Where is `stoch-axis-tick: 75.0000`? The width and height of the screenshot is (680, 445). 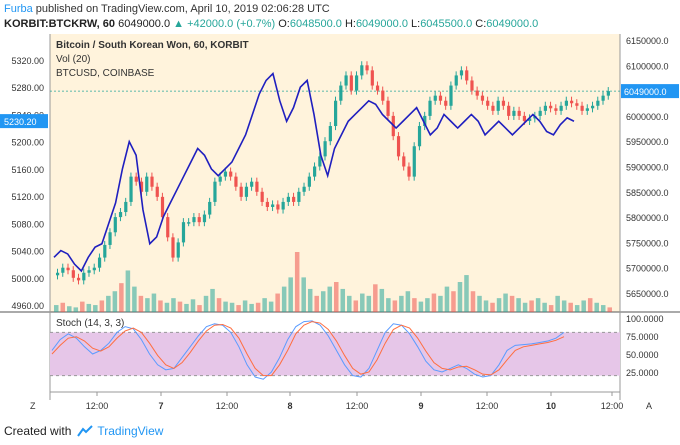
stoch-axis-tick: 75.0000 is located at coordinates (642, 337).